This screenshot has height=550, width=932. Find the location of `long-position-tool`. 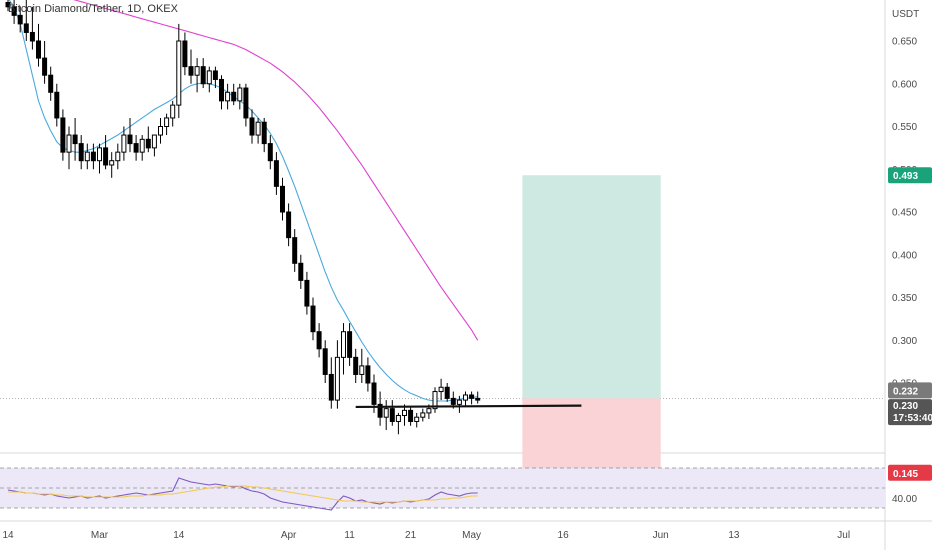

long-position-tool is located at coordinates (591, 324).